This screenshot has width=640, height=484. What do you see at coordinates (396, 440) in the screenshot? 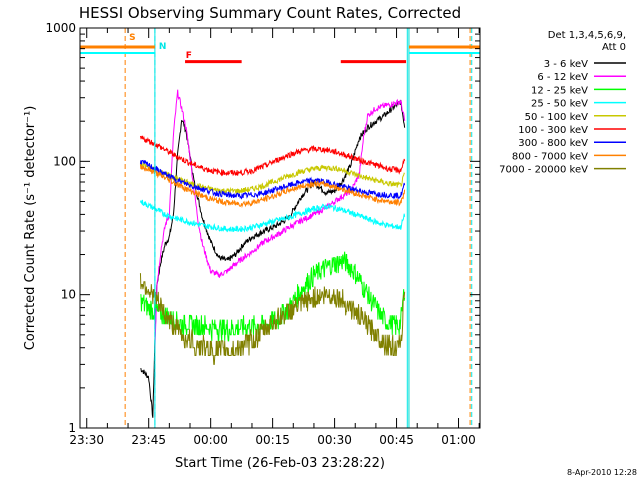
I see `x-tick-label: 00:45` at bounding box center [396, 440].